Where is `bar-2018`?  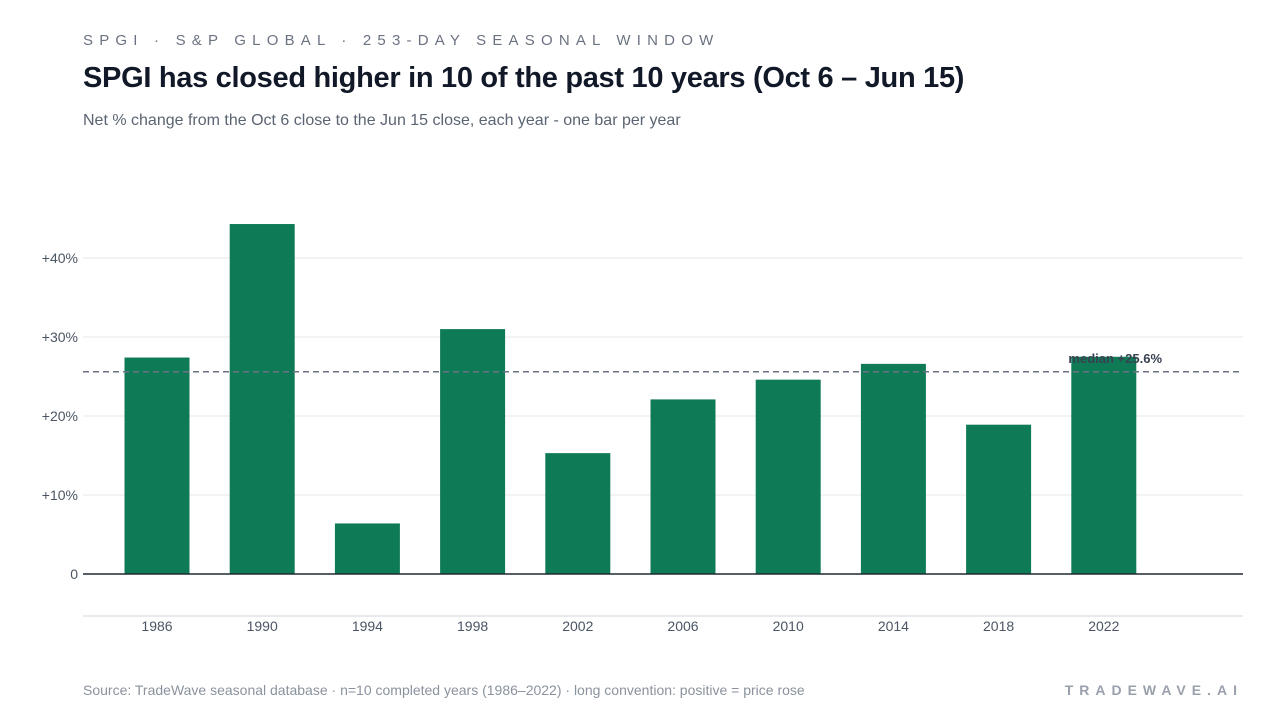
bar-2018 is located at coordinates (999, 499).